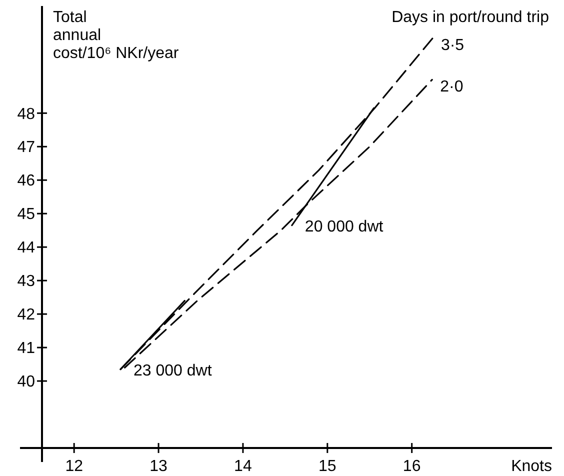 Image resolution: width=564 pixels, height=476 pixels. I want to click on y-tick-label: 42, so click(26, 315).